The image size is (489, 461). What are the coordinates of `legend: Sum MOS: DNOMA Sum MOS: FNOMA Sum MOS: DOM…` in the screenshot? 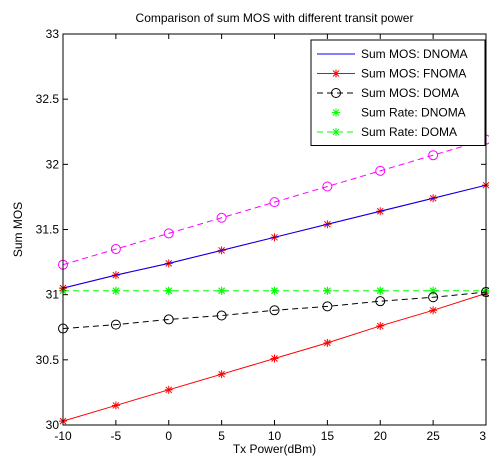 It's located at (398, 92).